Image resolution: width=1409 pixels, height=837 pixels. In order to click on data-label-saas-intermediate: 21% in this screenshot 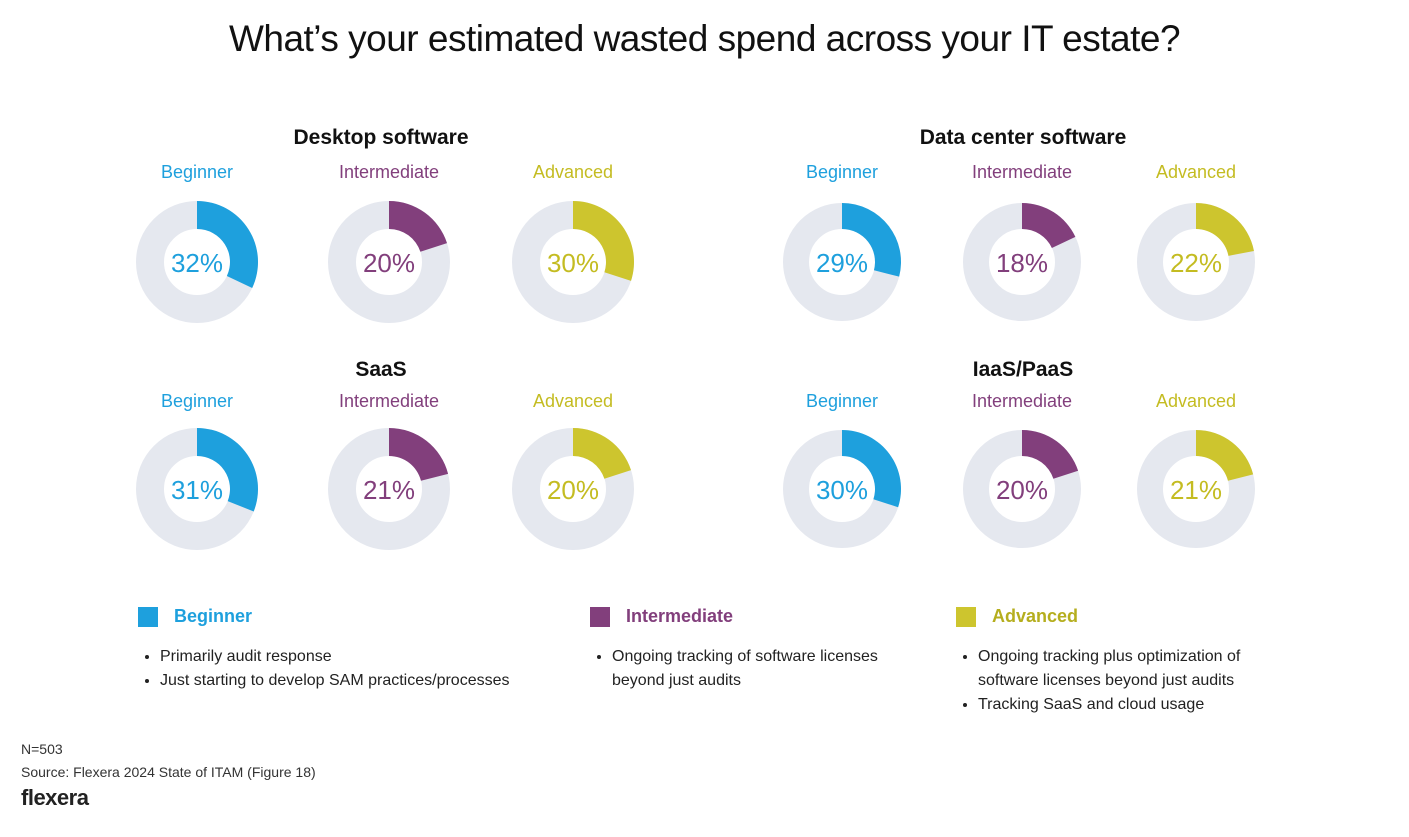, I will do `click(389, 490)`.